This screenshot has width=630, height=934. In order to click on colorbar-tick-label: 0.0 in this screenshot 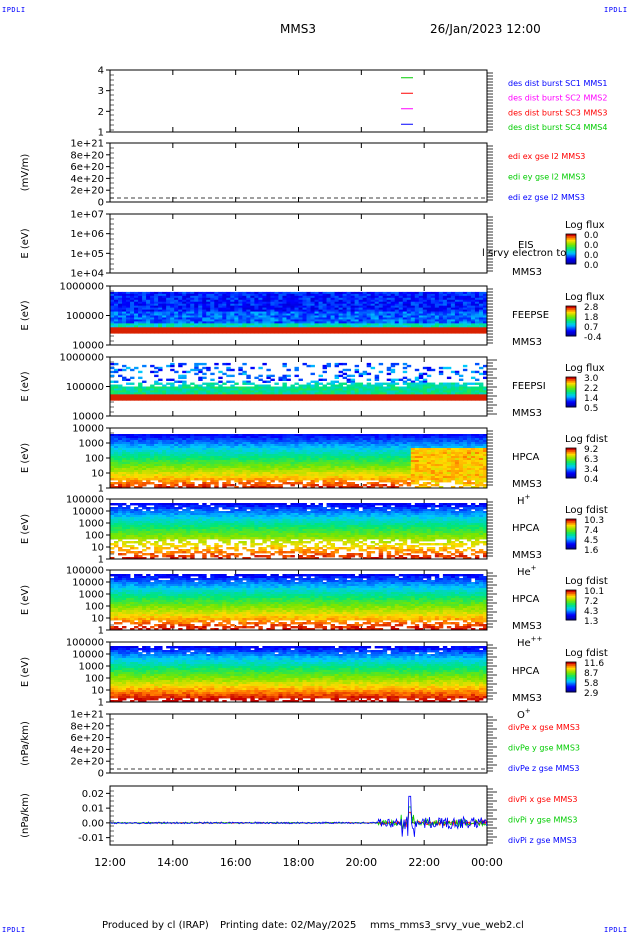, I will do `click(591, 266)`.